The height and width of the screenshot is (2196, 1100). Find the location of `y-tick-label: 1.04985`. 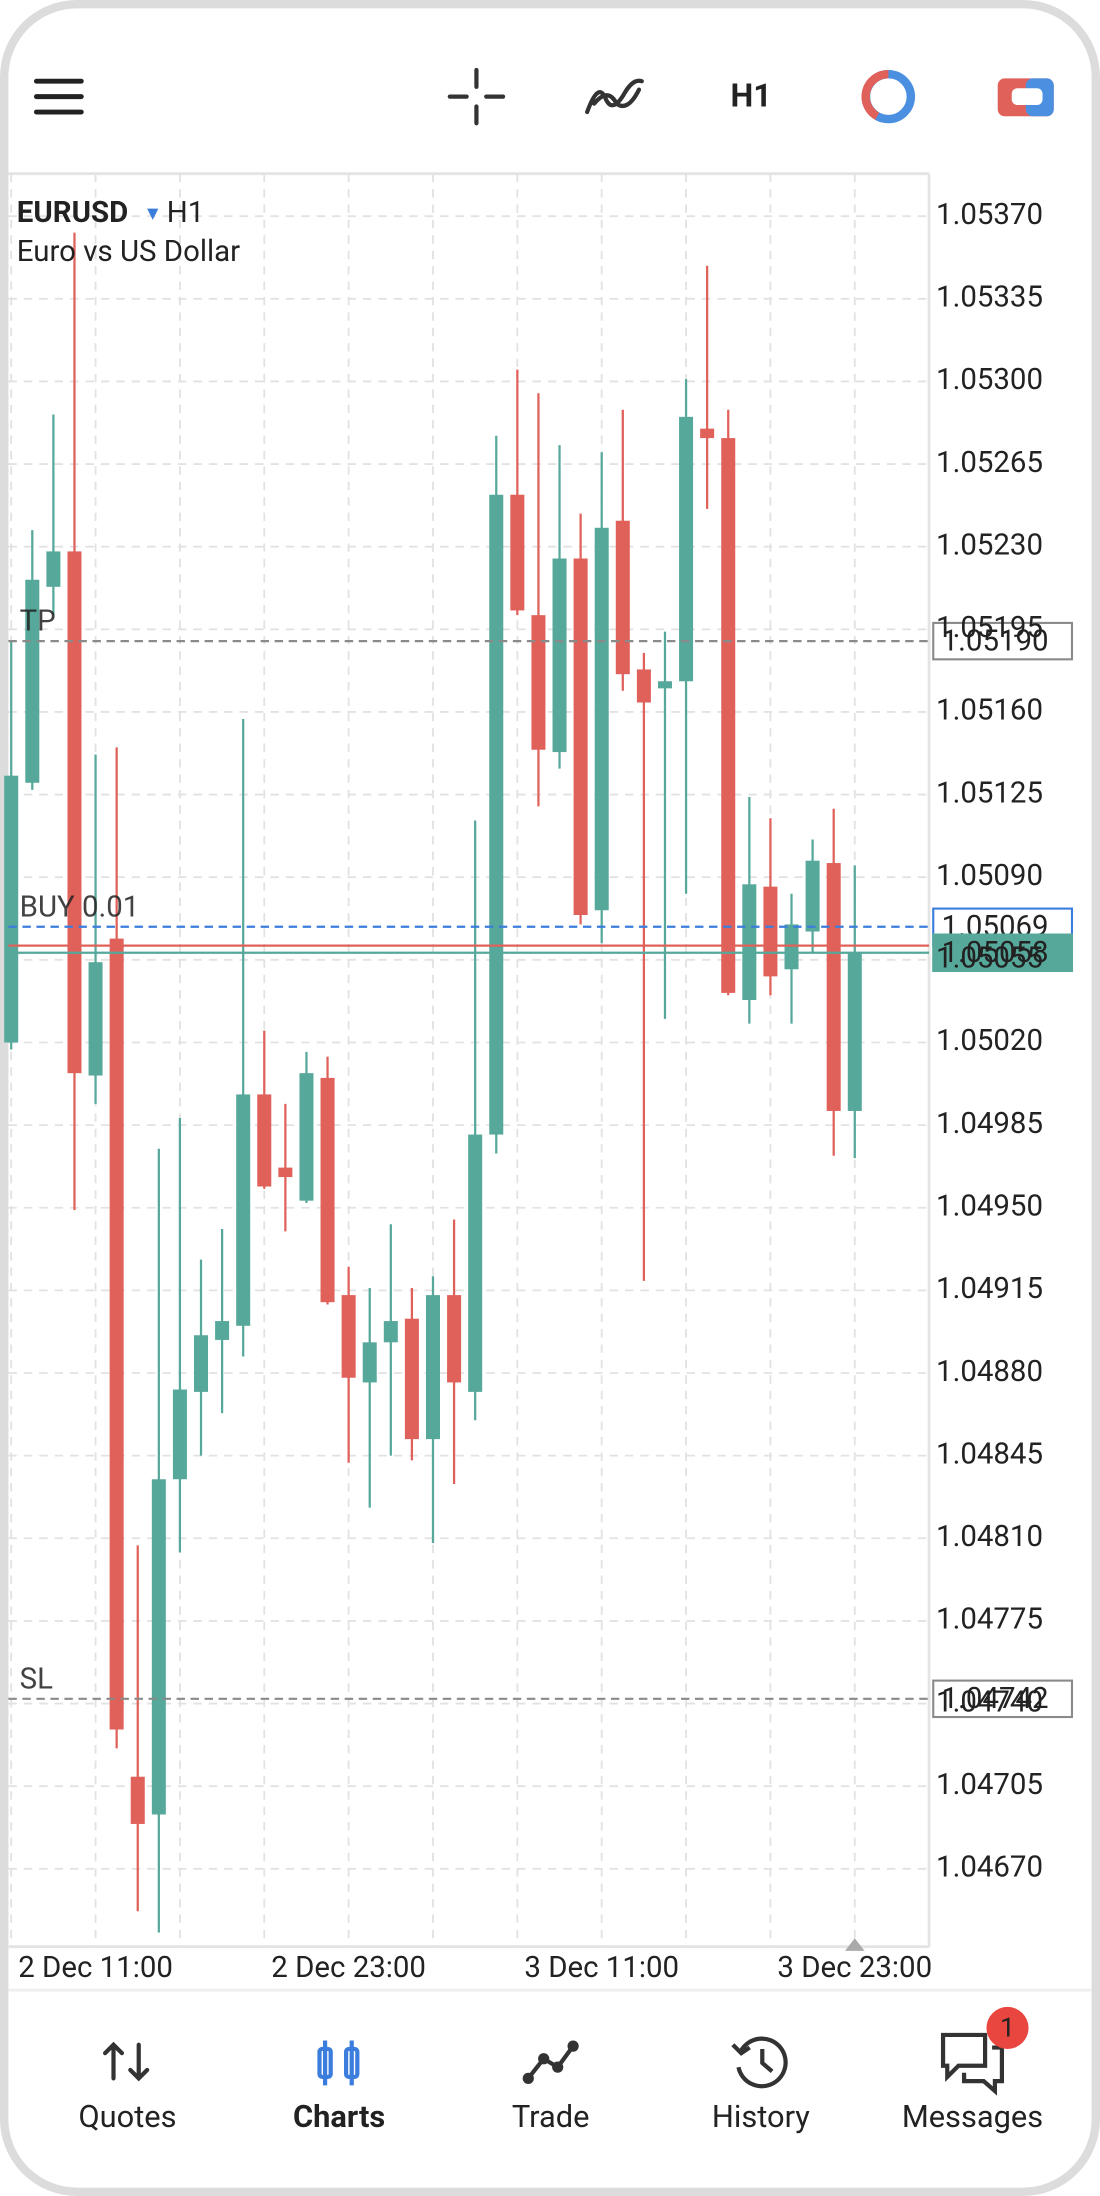

y-tick-label: 1.04985 is located at coordinates (989, 1124).